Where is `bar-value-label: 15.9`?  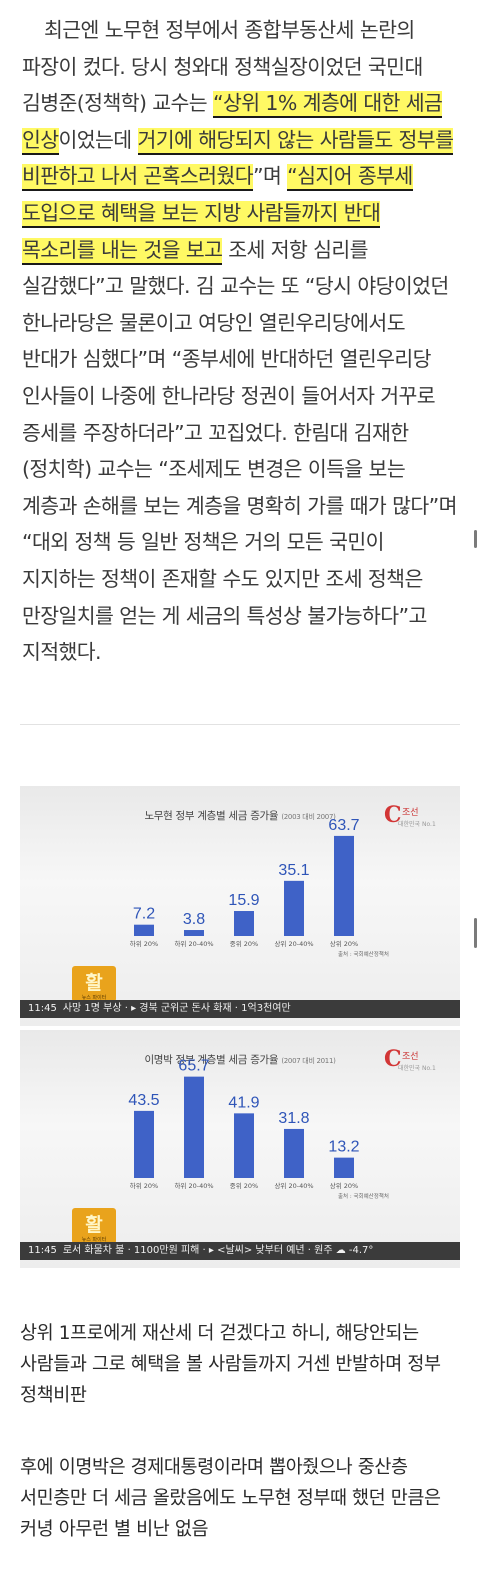 bar-value-label: 15.9 is located at coordinates (243, 900).